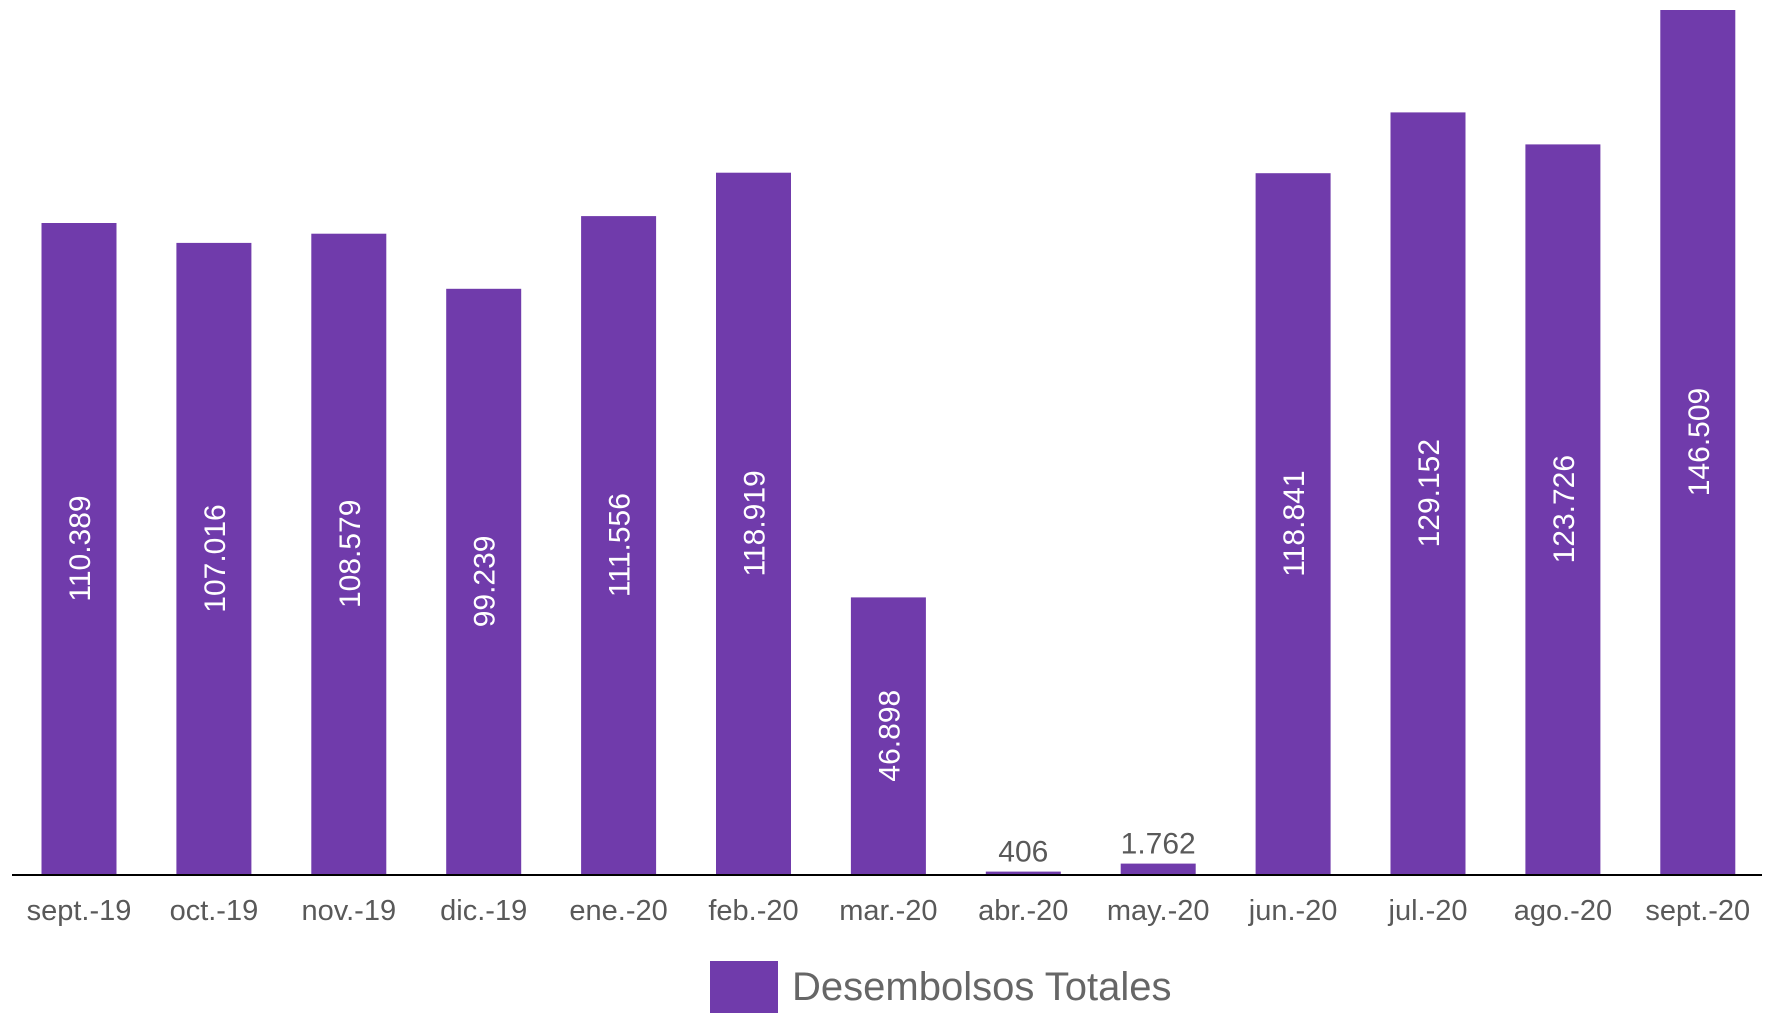  Describe the element at coordinates (1023, 872) in the screenshot. I see `bar-abr.-20` at that location.